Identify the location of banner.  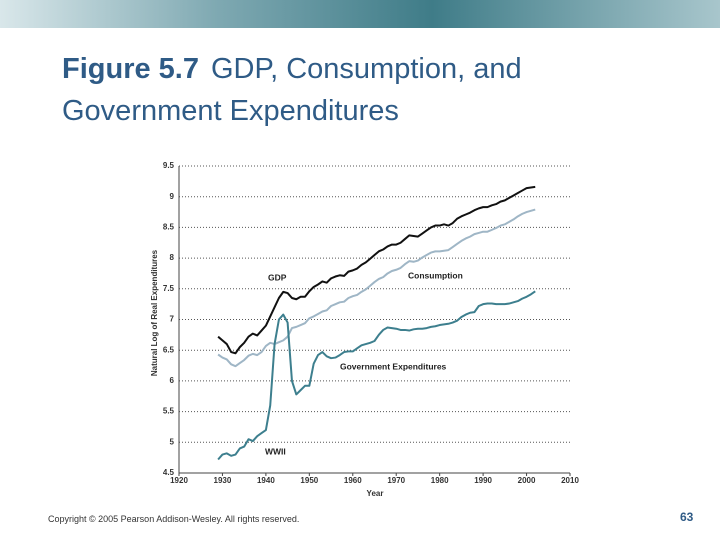
(360, 14).